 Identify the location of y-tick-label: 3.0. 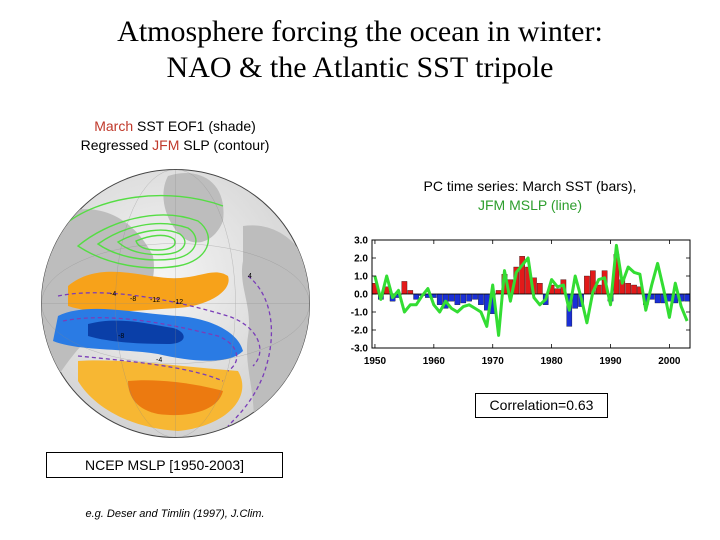
(361, 241).